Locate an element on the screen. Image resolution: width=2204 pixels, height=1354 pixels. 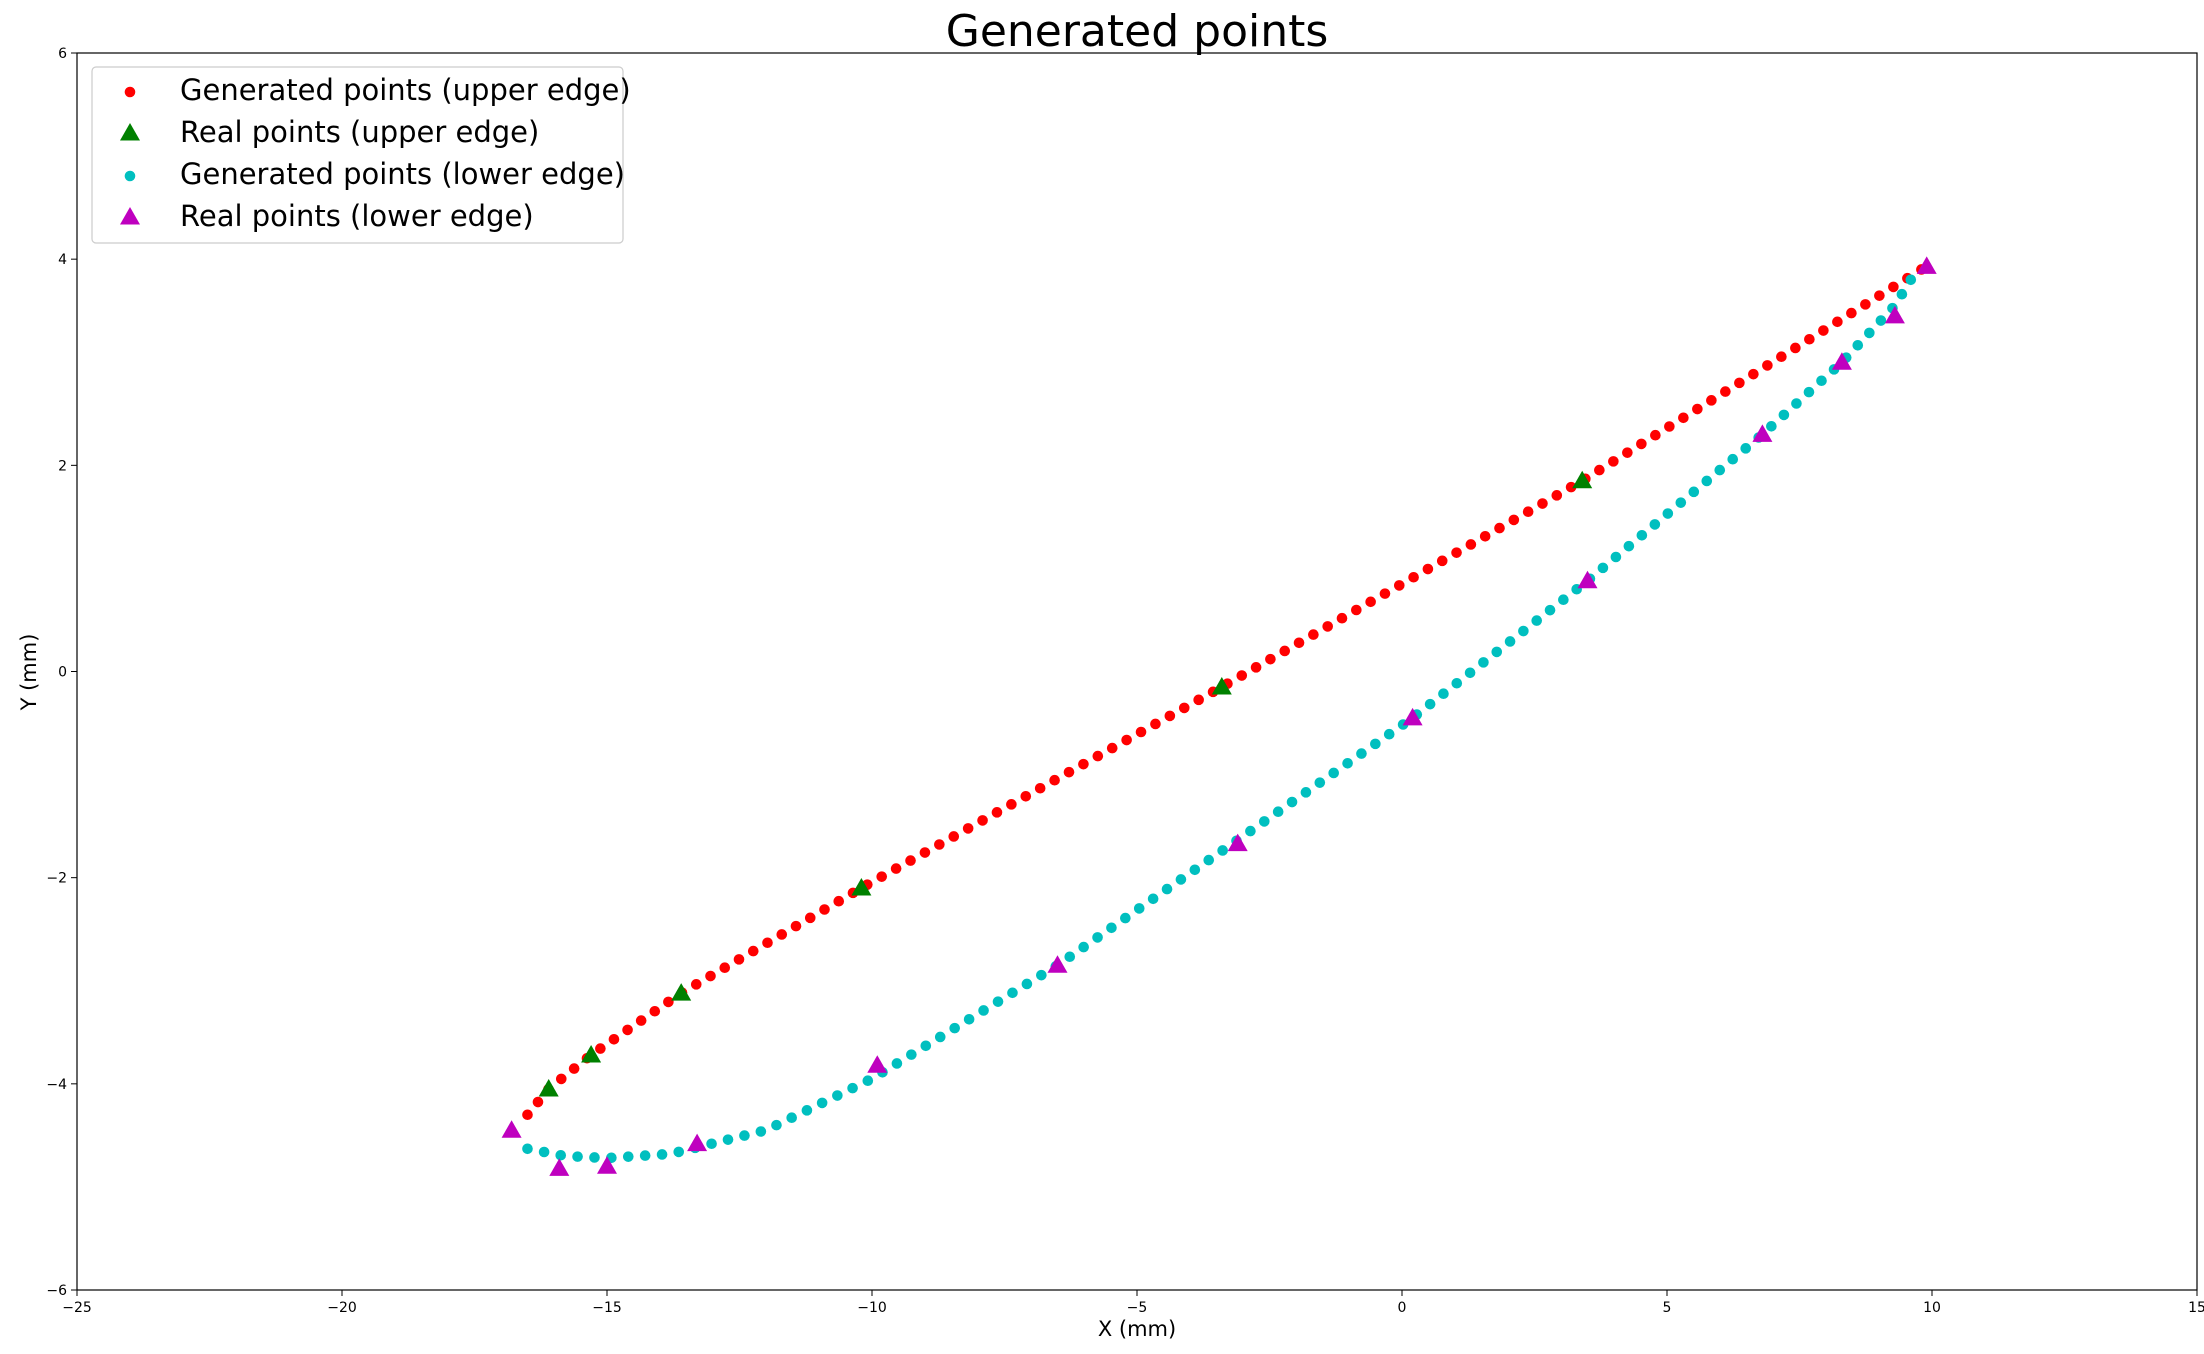
legend-label: Generated points (upper edge) is located at coordinates (405, 90).